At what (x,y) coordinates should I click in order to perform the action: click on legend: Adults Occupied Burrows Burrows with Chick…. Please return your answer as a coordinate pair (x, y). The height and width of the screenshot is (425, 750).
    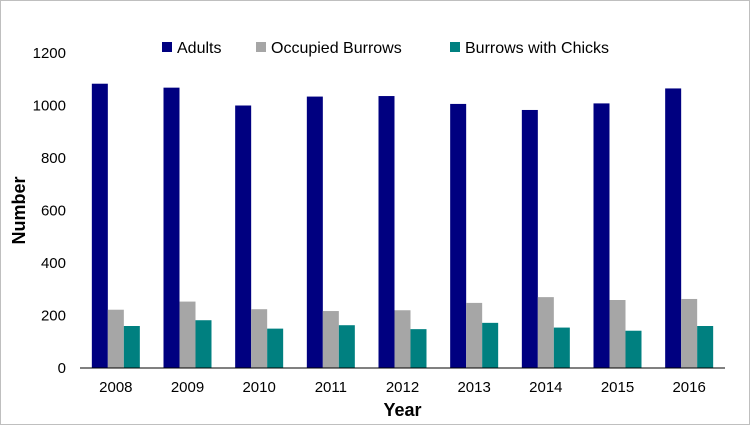
    Looking at the image, I should click on (385, 48).